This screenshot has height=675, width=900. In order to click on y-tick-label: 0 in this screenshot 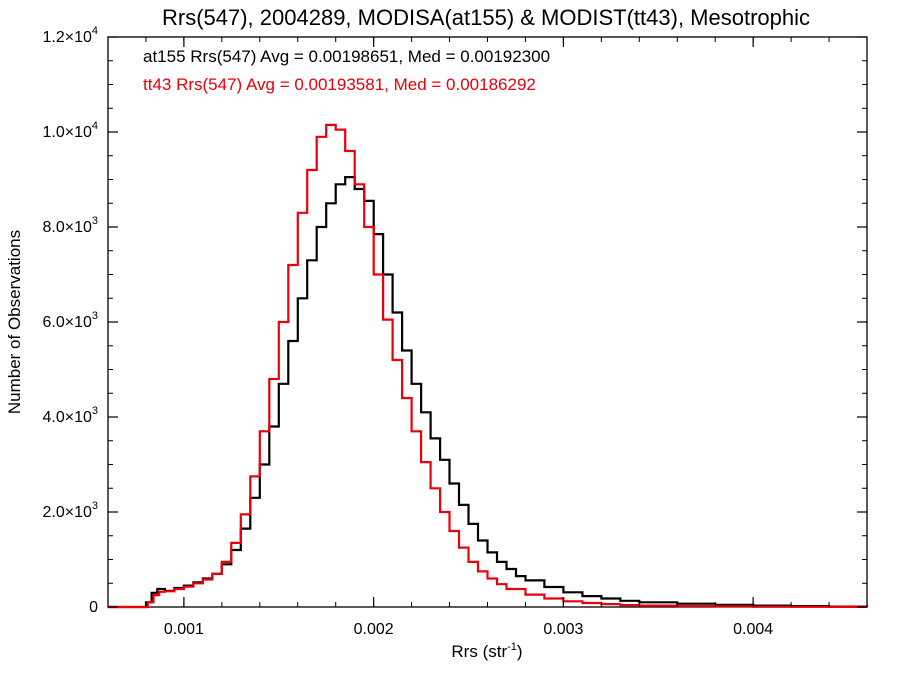, I will do `click(93, 607)`.